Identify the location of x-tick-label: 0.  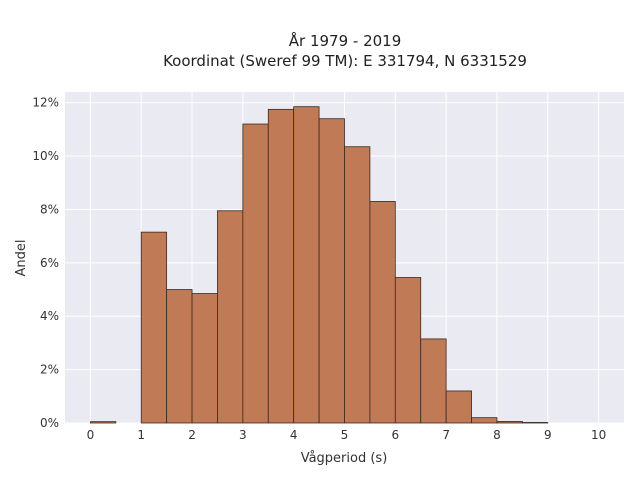
(91, 435).